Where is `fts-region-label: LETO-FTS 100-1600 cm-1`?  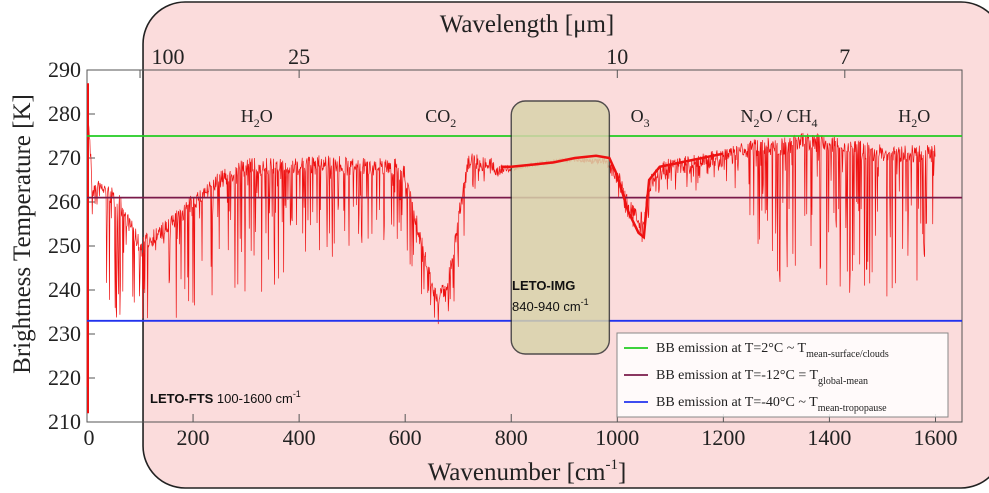
fts-region-label: LETO-FTS 100-1600 cm-1 is located at coordinates (225, 397).